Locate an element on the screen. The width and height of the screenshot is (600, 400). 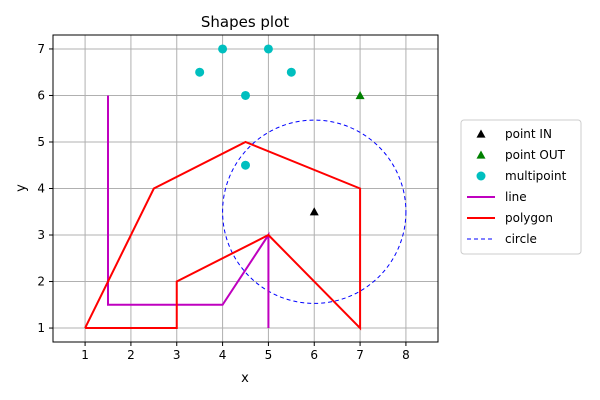
x-tick-label: 5 is located at coordinates (269, 355).